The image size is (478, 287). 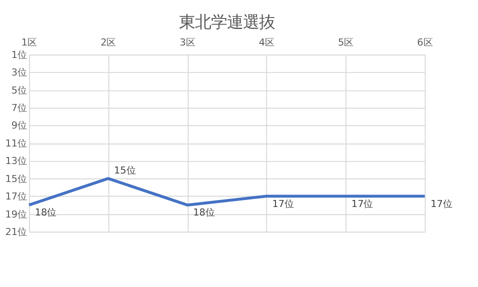 What do you see at coordinates (19, 90) in the screenshot?
I see `y-tick-label: 5位` at bounding box center [19, 90].